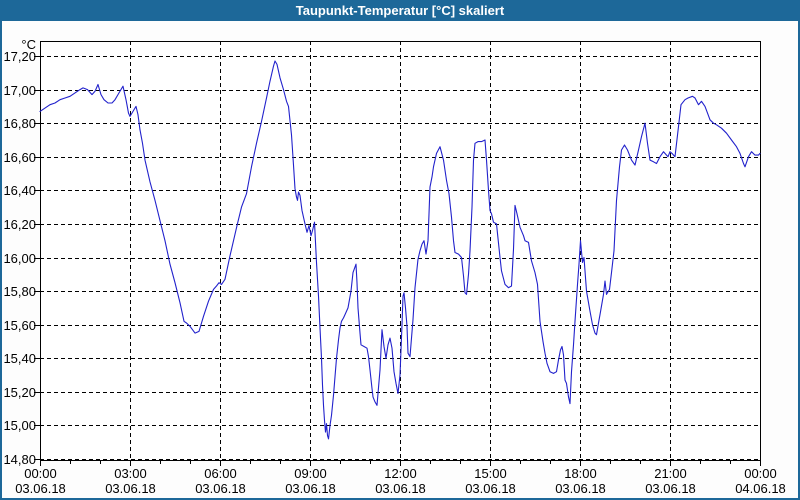  Describe the element at coordinates (310, 473) in the screenshot. I see `x-tick-time-label: 09:00` at that location.